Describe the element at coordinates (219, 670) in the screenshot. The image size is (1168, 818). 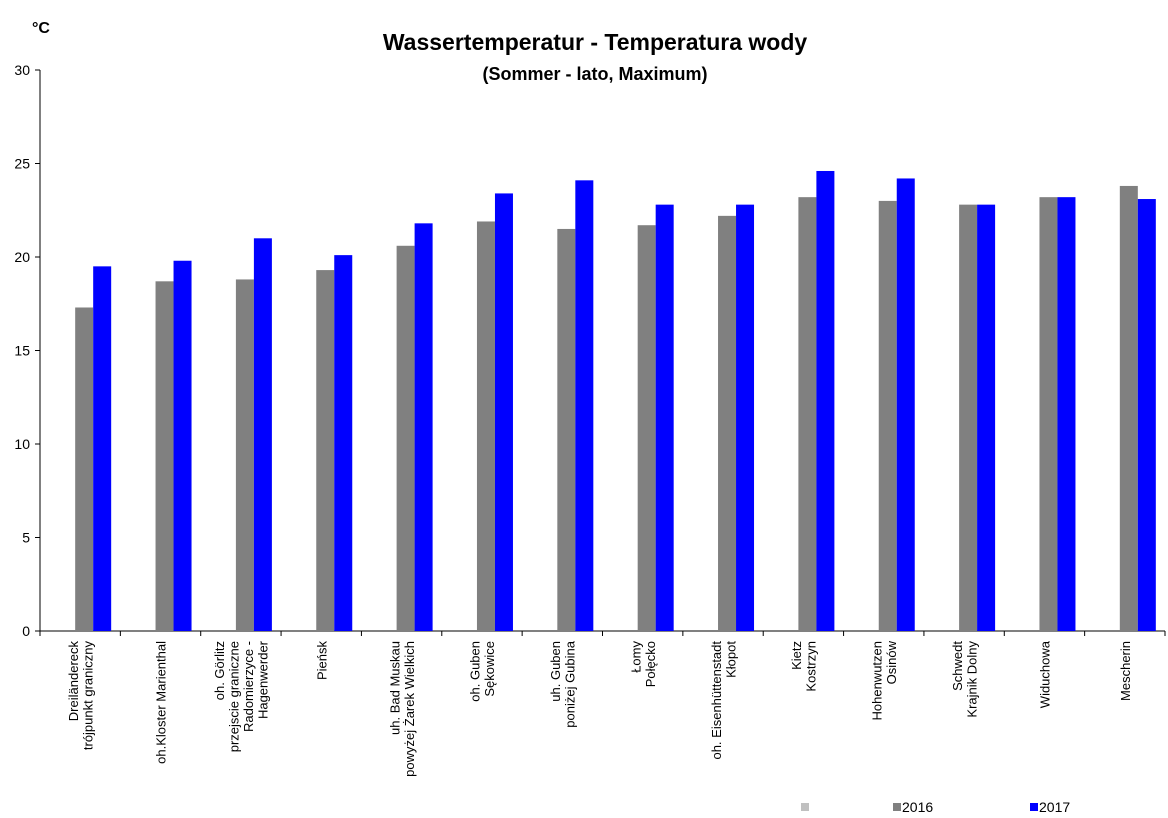
I see `x-tick-label: oh. Görlitz` at that location.